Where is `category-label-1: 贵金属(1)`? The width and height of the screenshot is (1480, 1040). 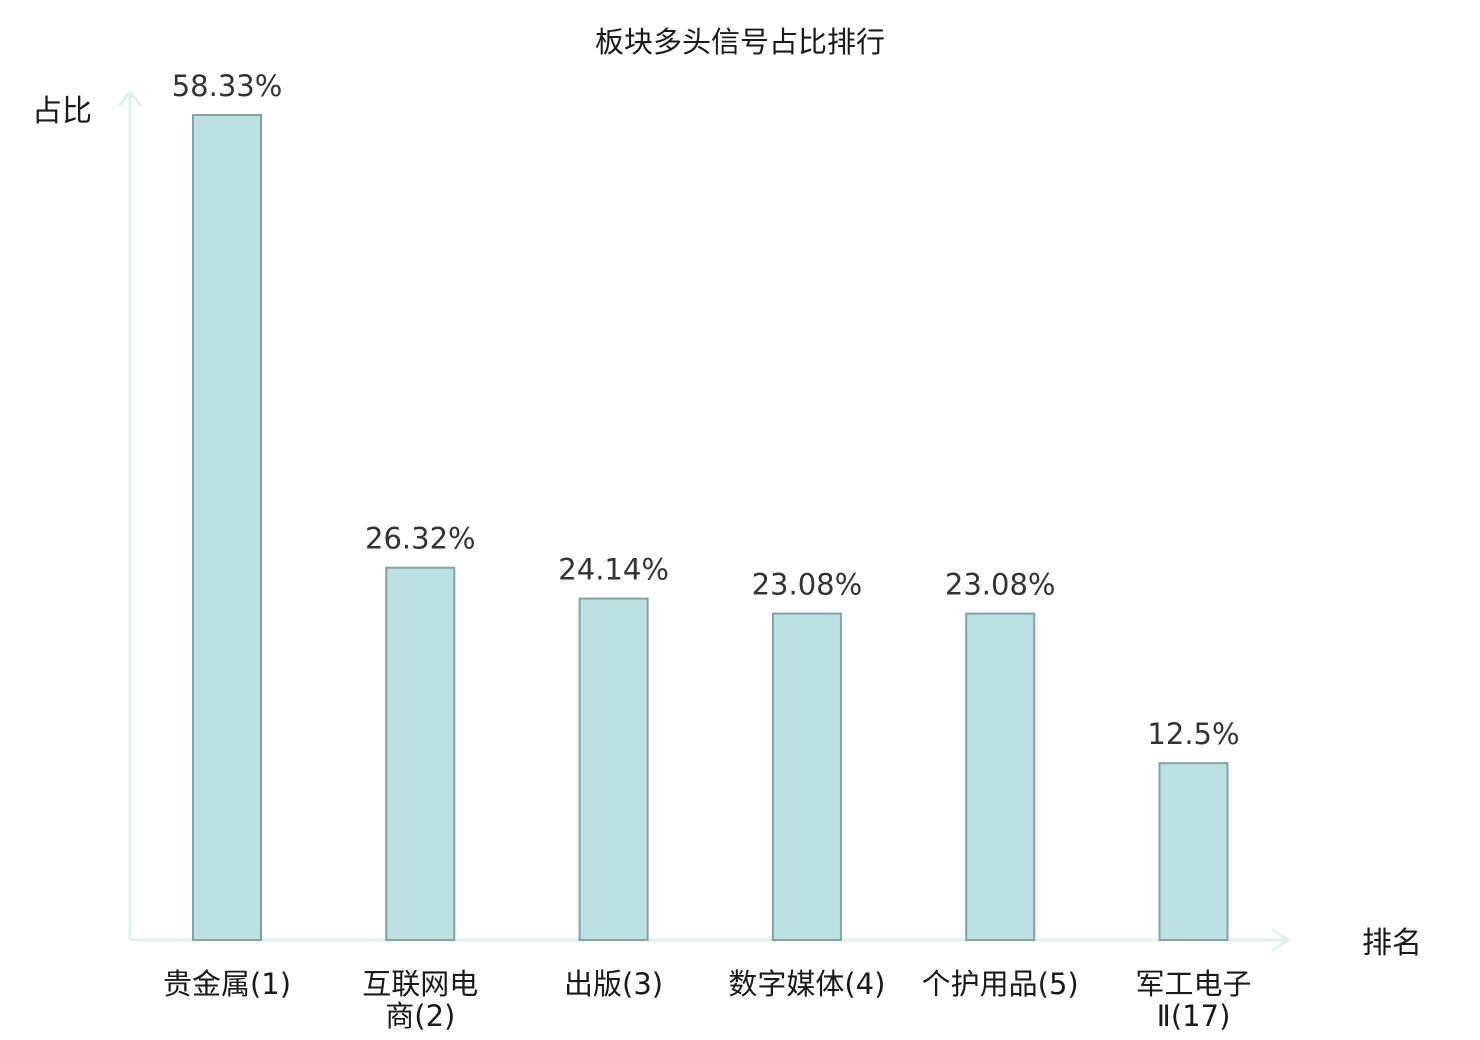
category-label-1: 贵金属(1) is located at coordinates (227, 984).